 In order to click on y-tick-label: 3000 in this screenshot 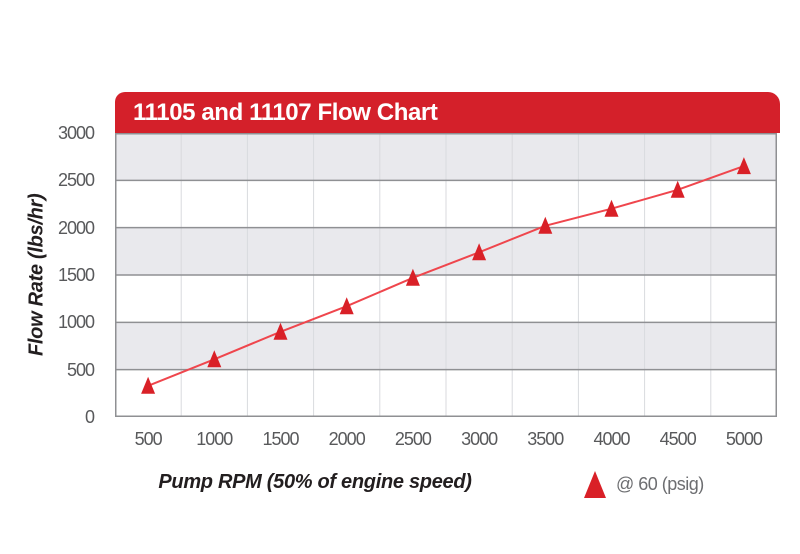, I will do `click(76, 133)`.